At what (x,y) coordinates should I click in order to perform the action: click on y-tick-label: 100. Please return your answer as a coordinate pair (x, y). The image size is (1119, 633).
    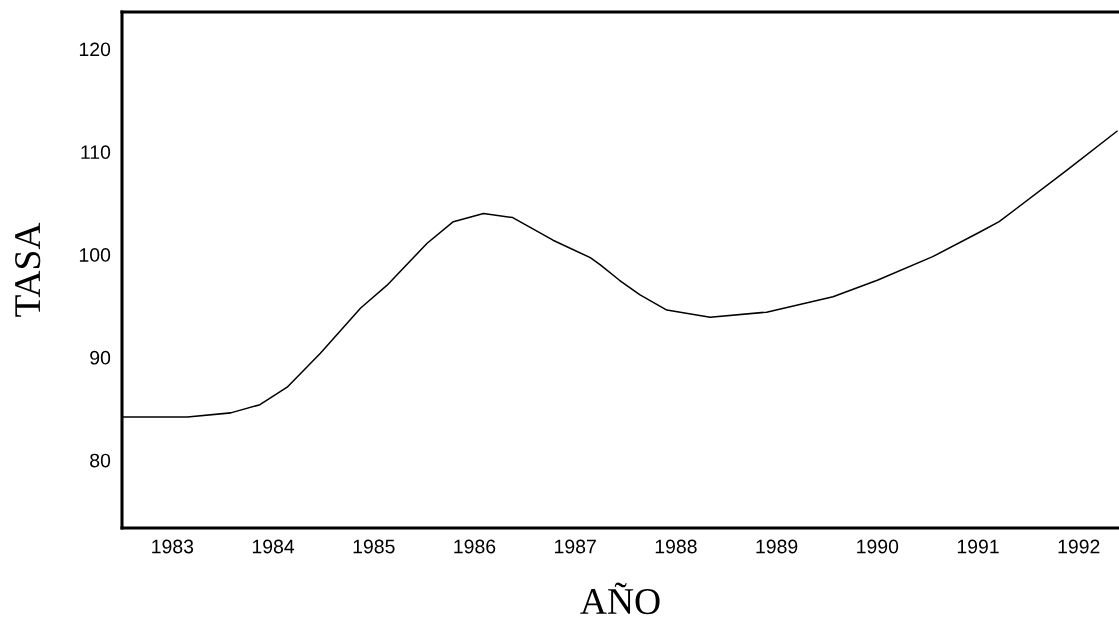
    Looking at the image, I should click on (95, 255).